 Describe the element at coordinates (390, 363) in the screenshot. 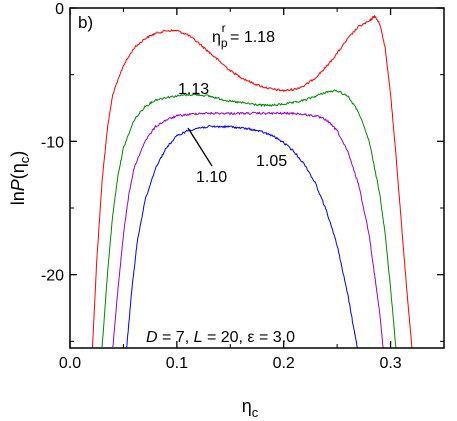

I see `x-tick-label: 0.3` at that location.